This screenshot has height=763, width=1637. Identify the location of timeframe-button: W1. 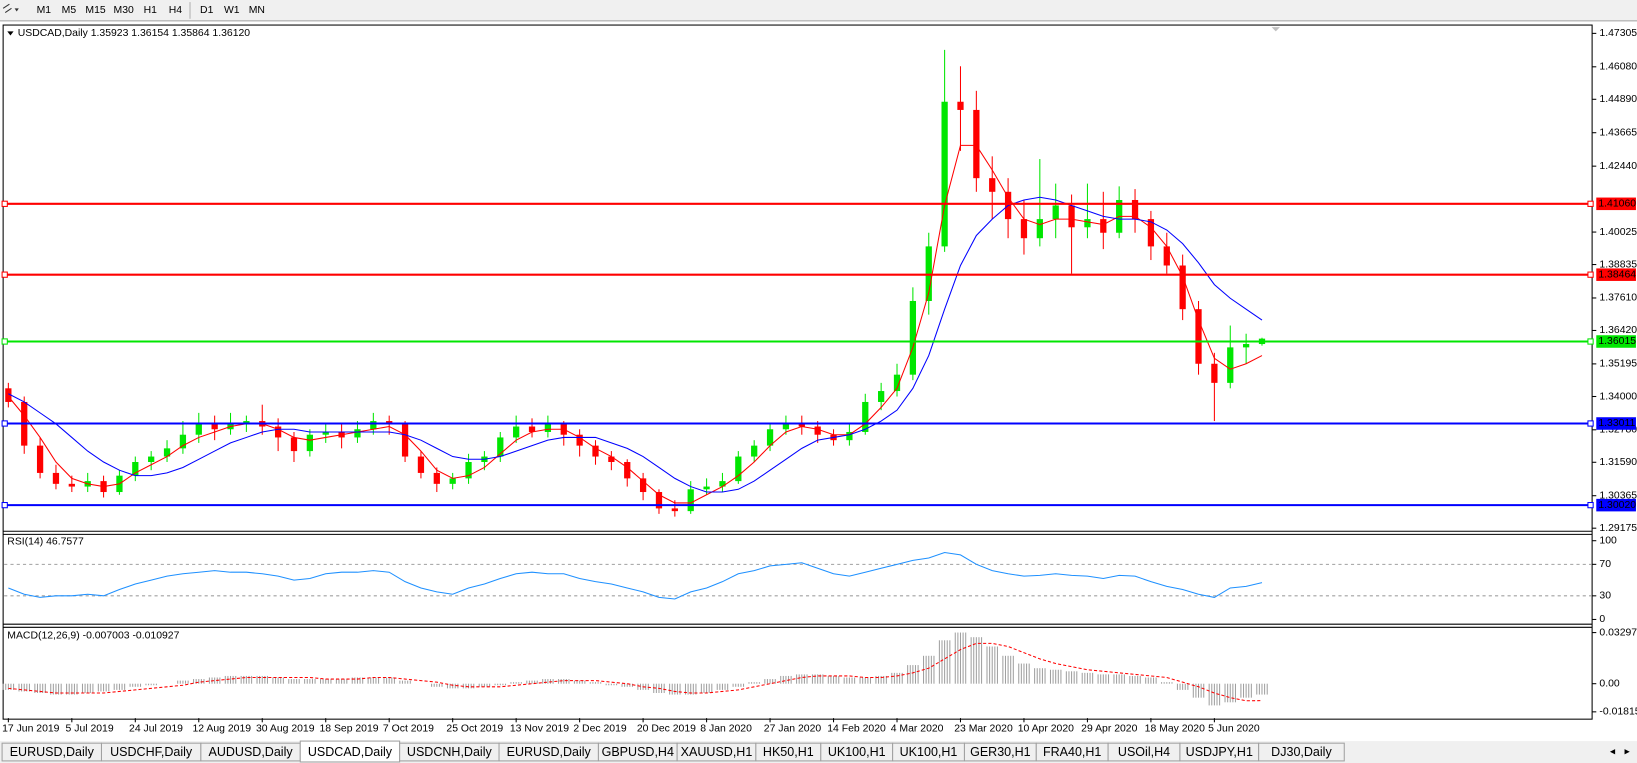
(232, 10).